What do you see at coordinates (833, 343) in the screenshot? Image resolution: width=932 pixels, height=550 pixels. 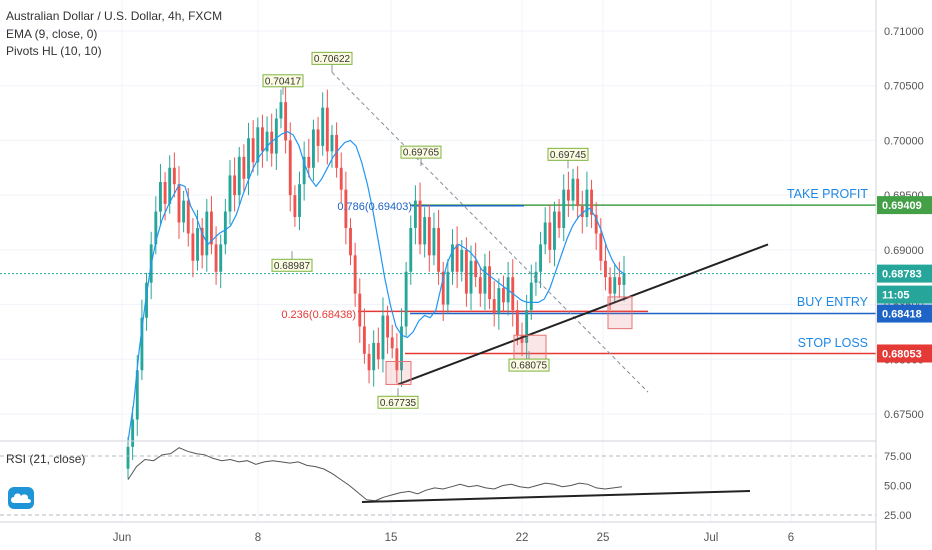 I see `stop-loss-label: STOP LOSS` at bounding box center [833, 343].